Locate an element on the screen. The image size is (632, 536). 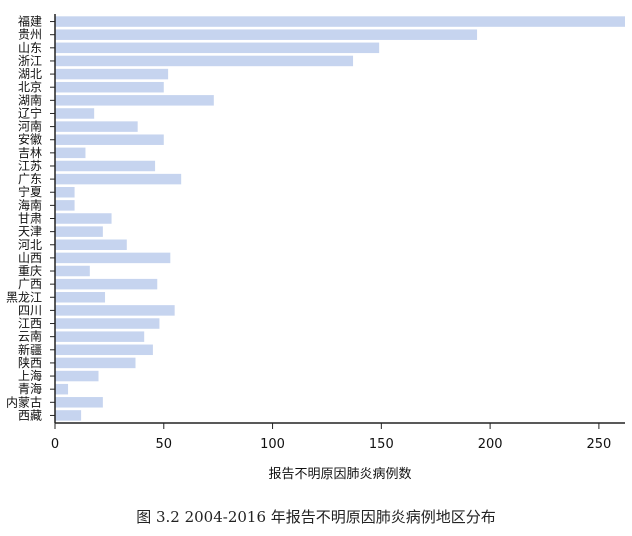
category-label: 山西 is located at coordinates (30, 258).